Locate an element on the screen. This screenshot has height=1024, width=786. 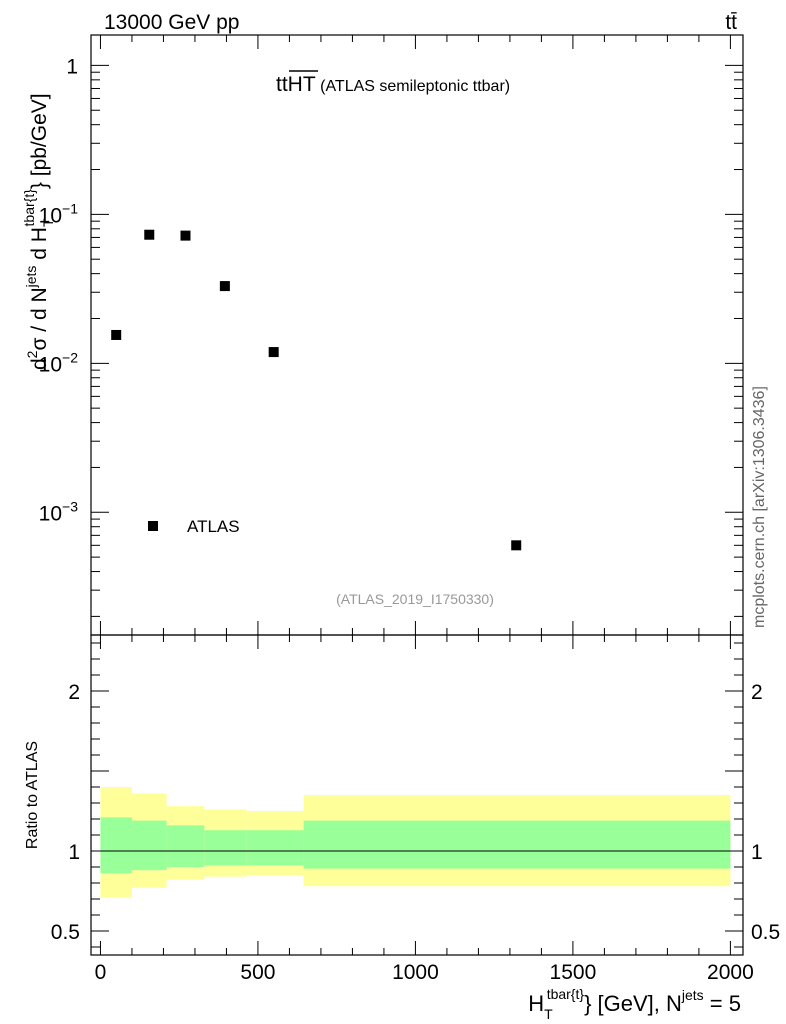
main-y-tick-label: 10⁻³ is located at coordinates (59, 511).